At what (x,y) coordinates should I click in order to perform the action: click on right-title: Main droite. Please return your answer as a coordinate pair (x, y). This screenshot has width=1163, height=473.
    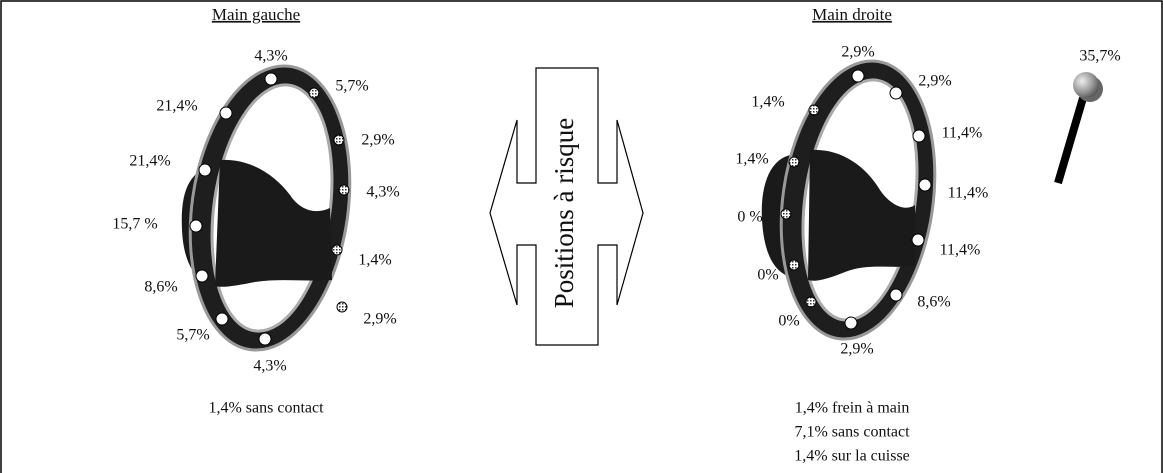
    Looking at the image, I should click on (852, 14).